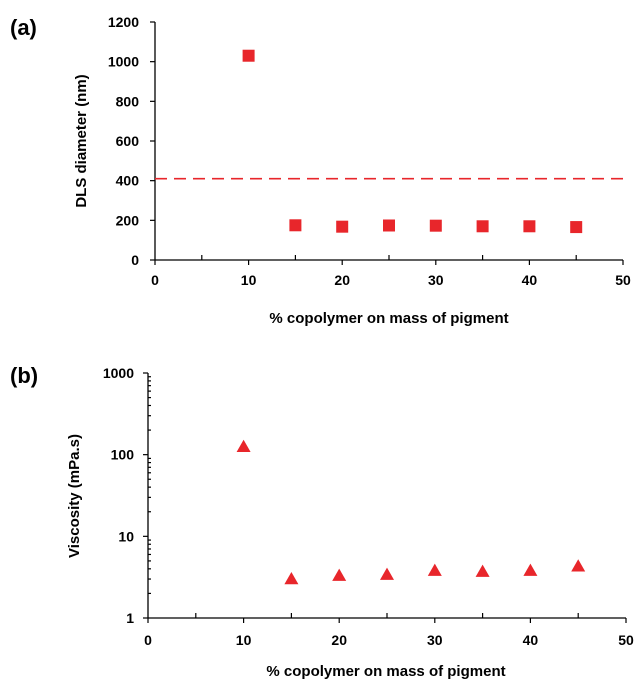 The image size is (634, 682). I want to click on y-tick-label: 10, so click(126, 536).